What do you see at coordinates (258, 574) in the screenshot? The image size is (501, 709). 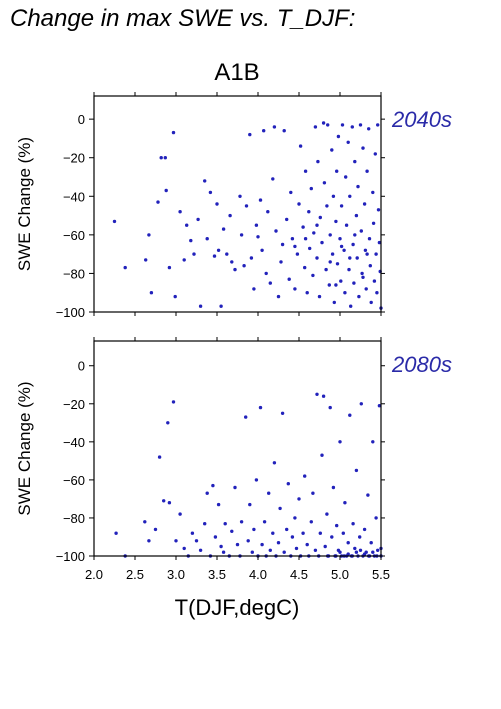 I see `x-tick-label: 4.0` at bounding box center [258, 574].